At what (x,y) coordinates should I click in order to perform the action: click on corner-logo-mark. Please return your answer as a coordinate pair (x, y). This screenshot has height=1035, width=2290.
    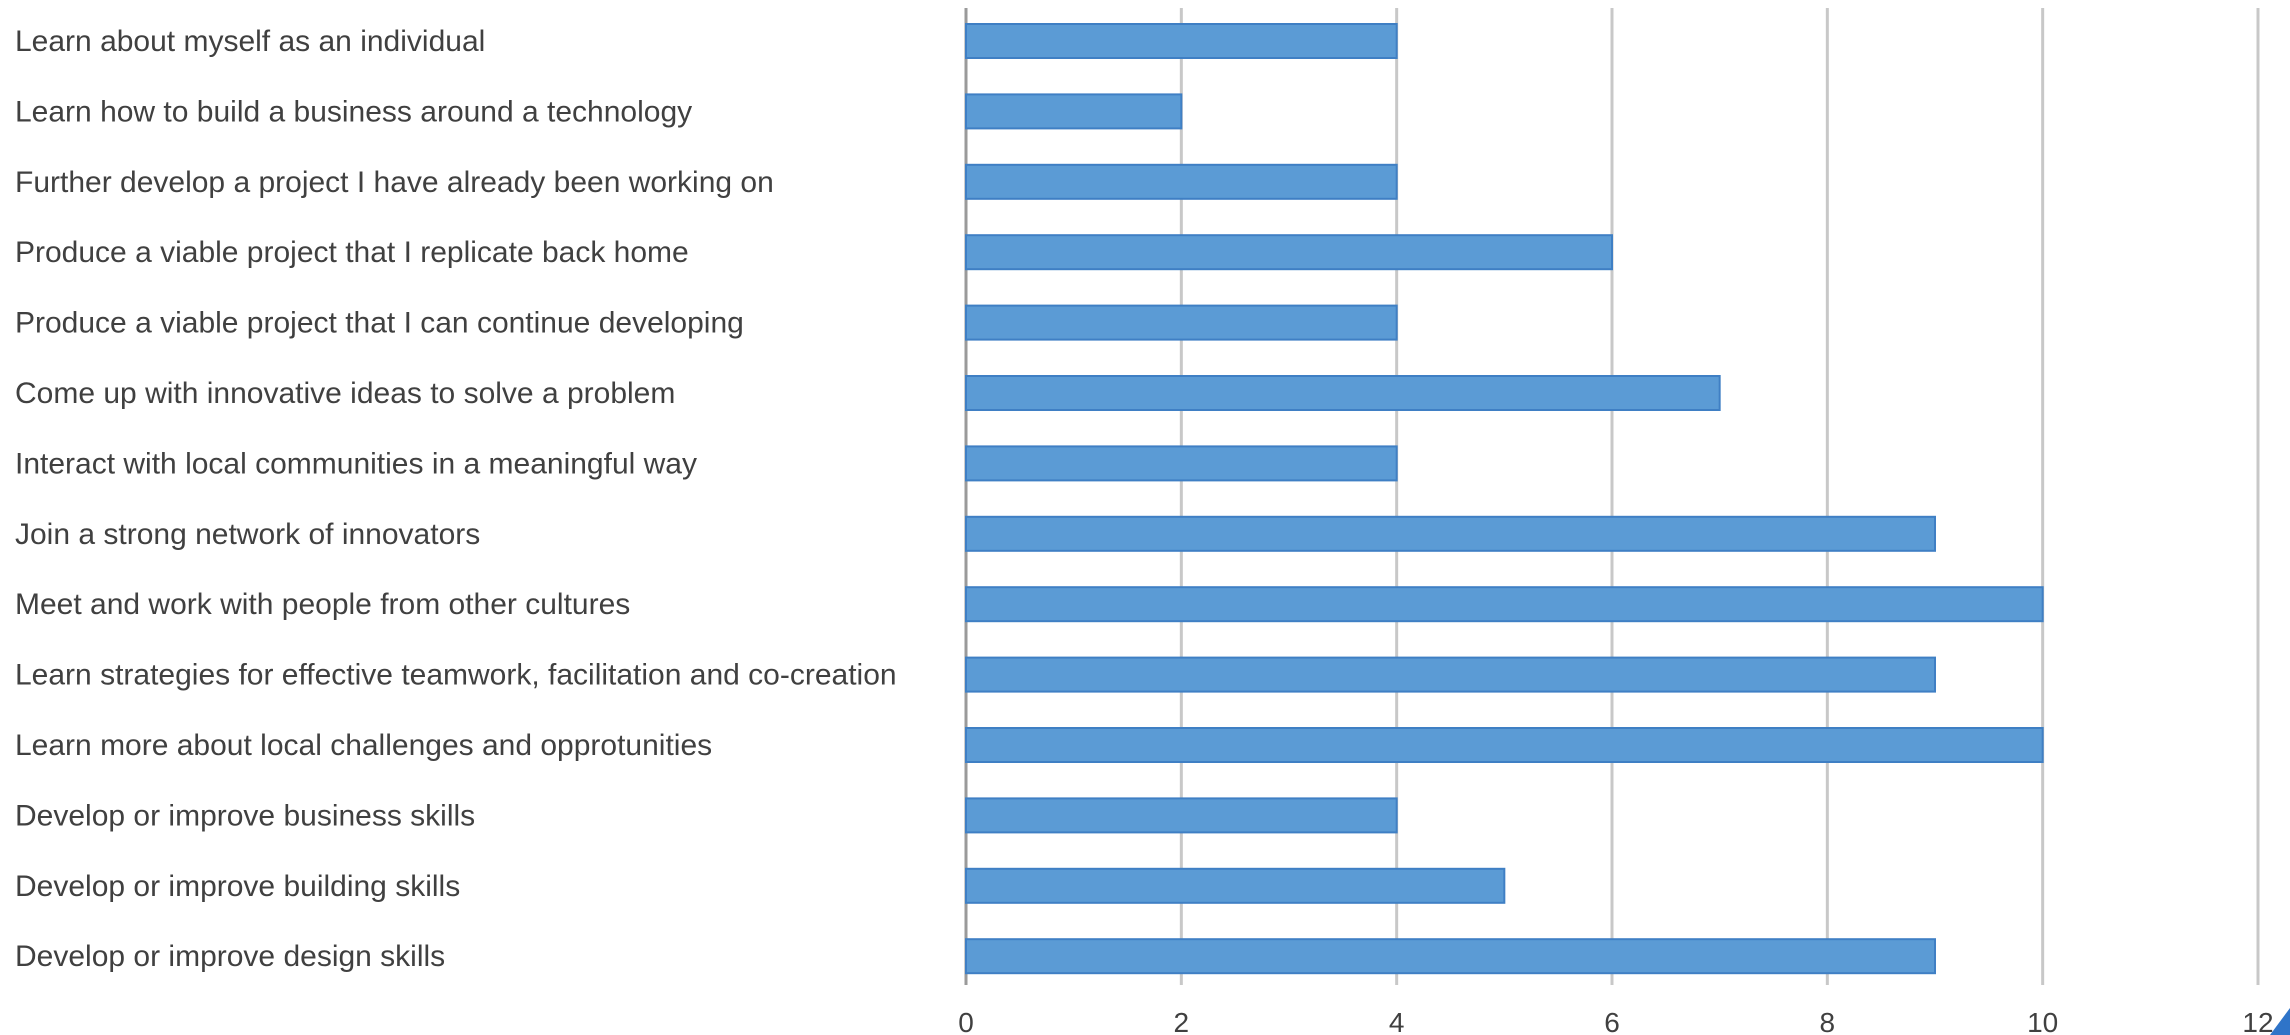
    Looking at the image, I should click on (2280, 1021).